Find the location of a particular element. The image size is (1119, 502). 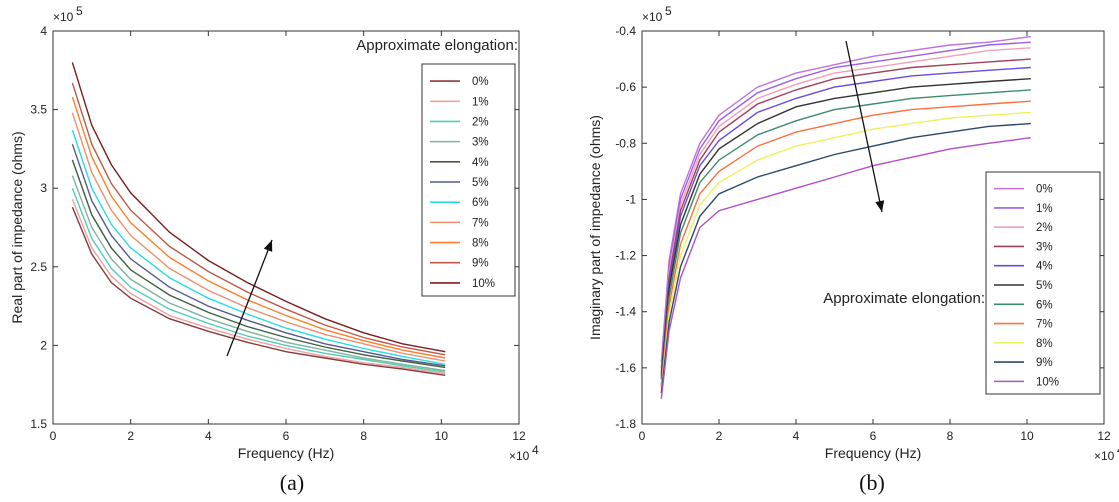

series-line-5pct is located at coordinates (258, 255).